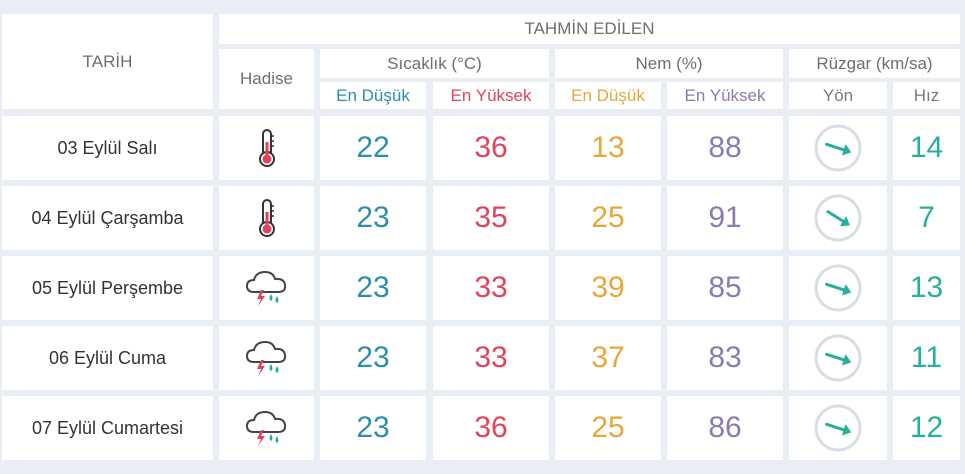 The width and height of the screenshot is (965, 474). Describe the element at coordinates (107, 288) in the screenshot. I see `row-date: 05 Eylül Perşembe` at that location.